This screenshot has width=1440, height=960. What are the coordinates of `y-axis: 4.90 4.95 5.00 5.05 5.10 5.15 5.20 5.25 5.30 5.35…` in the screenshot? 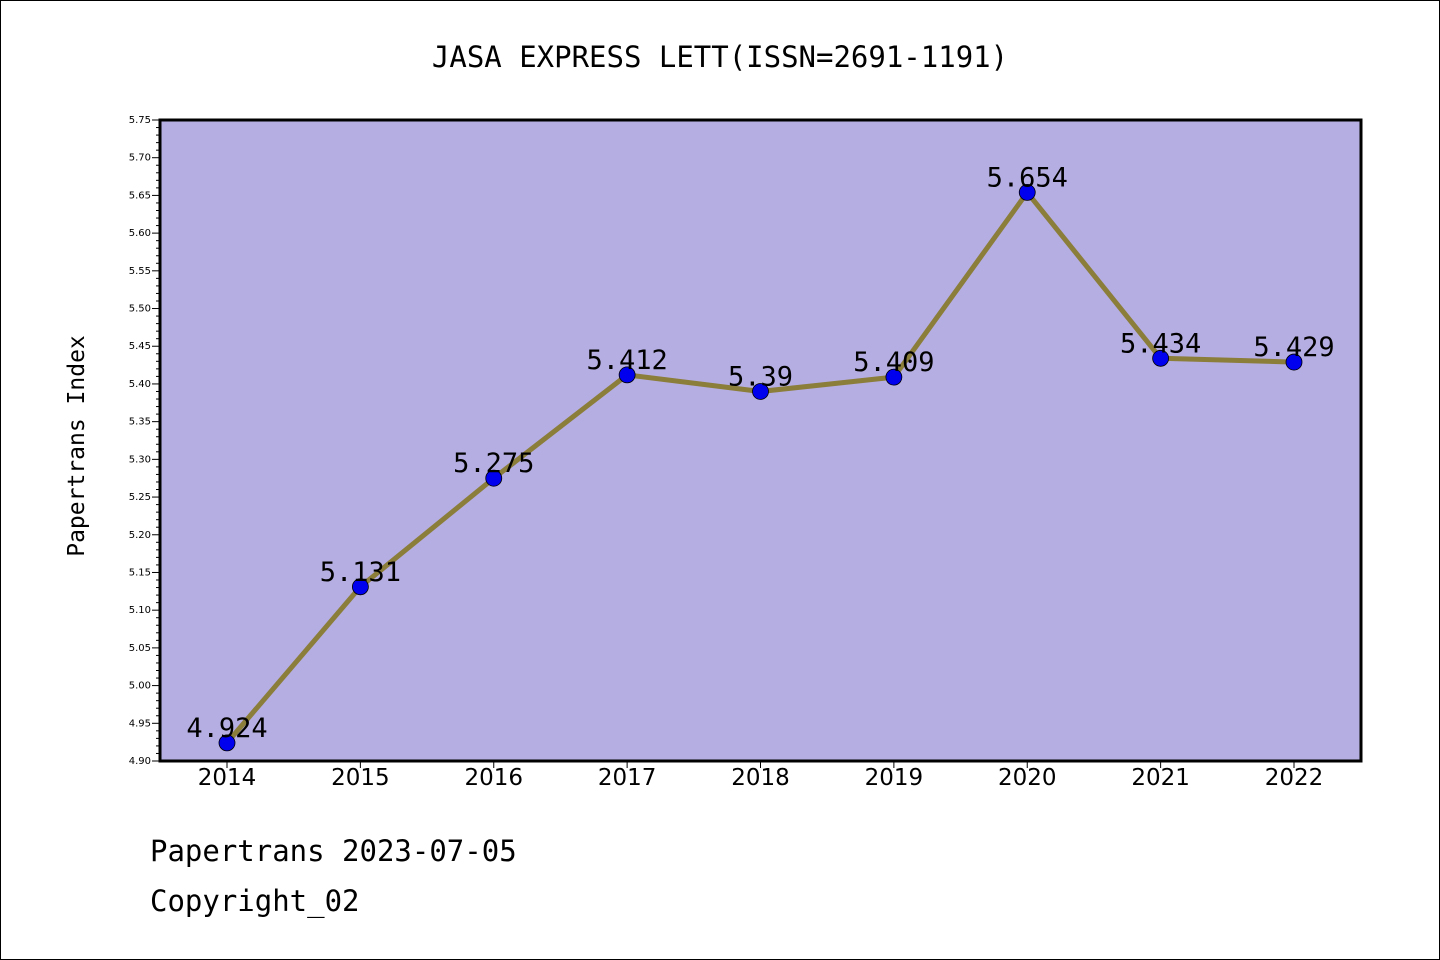 It's located at (144, 441).